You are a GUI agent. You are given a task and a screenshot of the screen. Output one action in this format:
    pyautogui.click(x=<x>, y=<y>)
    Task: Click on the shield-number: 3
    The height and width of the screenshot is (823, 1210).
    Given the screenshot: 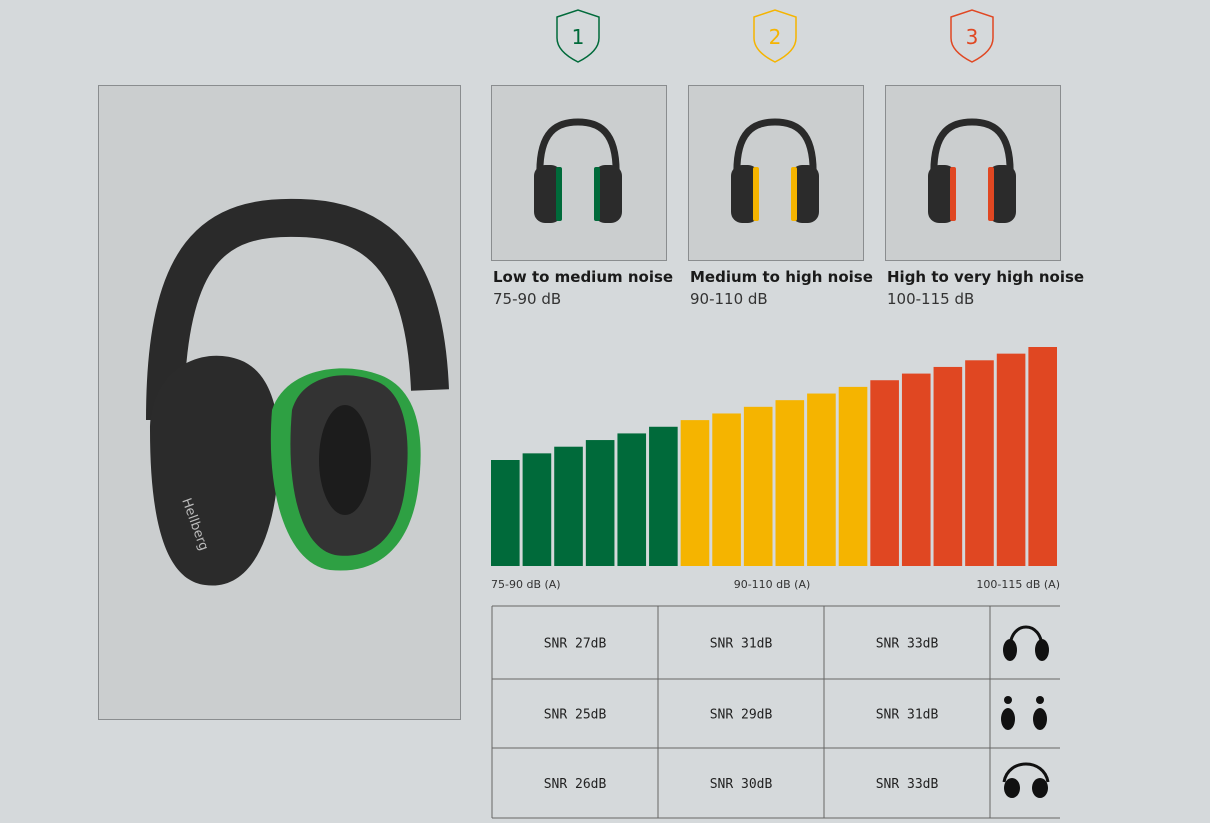 What is the action you would take?
    pyautogui.click(x=972, y=37)
    